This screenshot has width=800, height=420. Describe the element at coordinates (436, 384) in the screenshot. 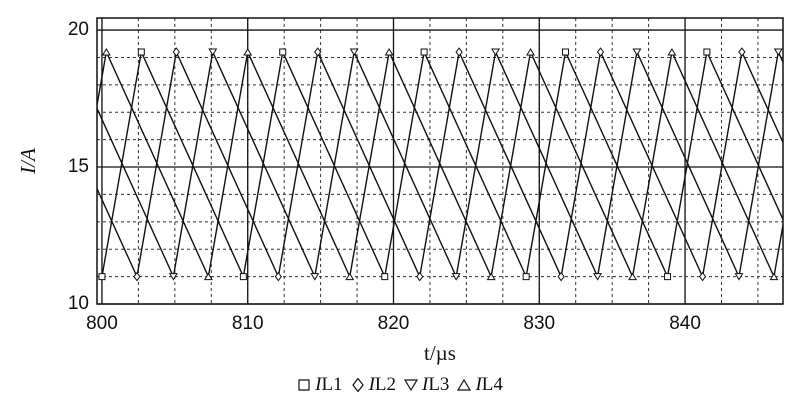

I see `legend-label: IL3` at that location.